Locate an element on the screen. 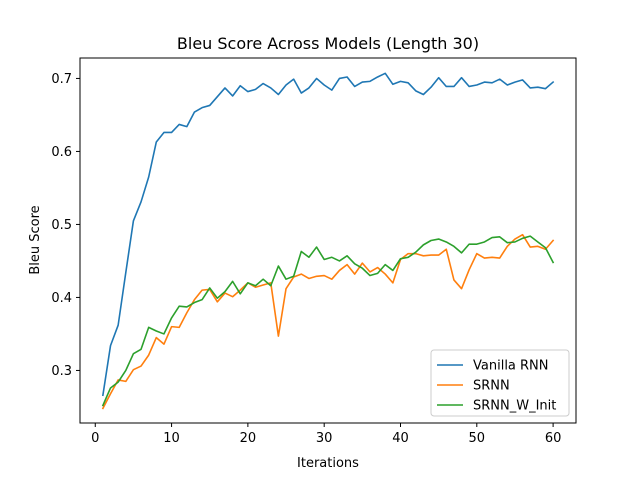 The width and height of the screenshot is (640, 480). legend-label: SRNN is located at coordinates (491, 386).